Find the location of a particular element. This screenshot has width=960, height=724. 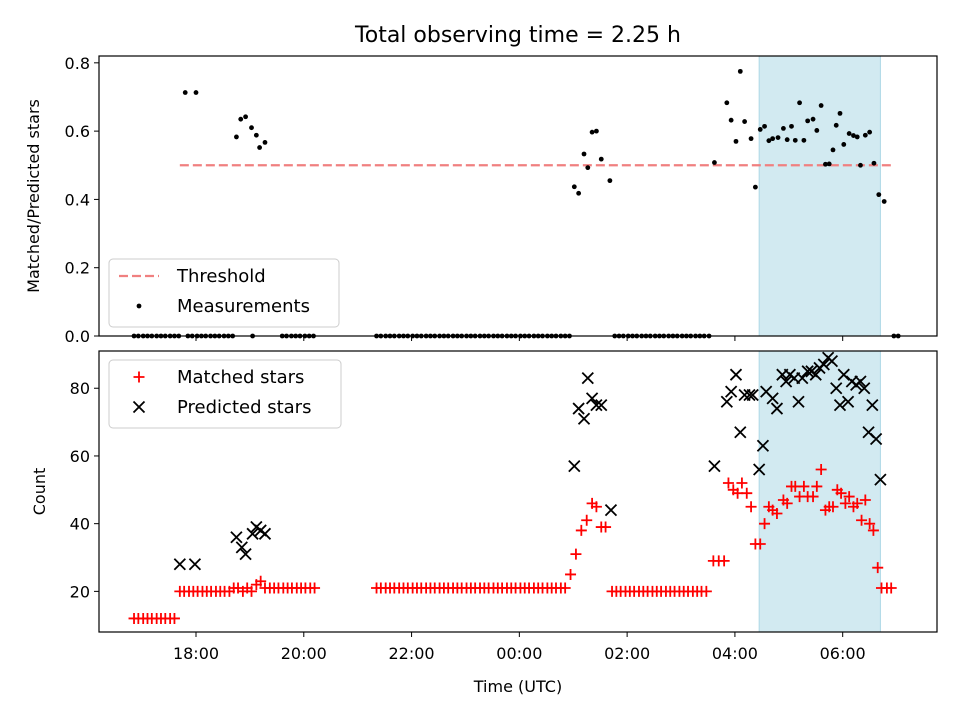

legend: Matched stars Predicted stars is located at coordinates (225, 394).